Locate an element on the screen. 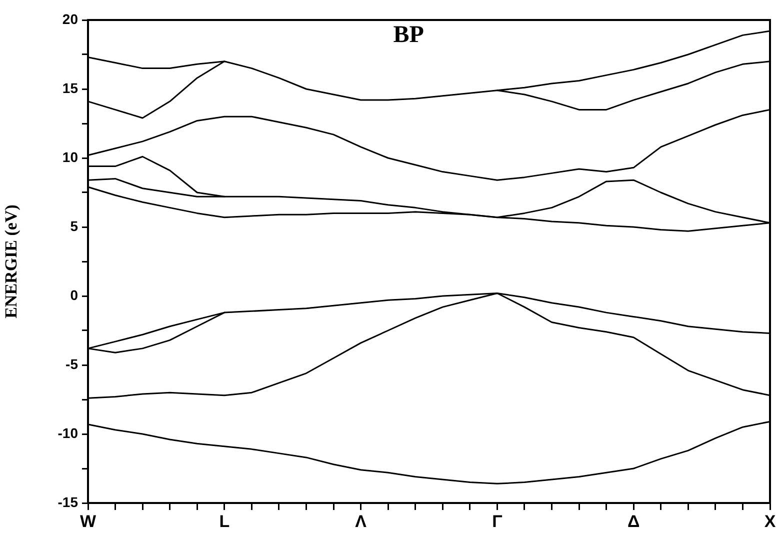  x-tick-label: Λ is located at coordinates (361, 521).